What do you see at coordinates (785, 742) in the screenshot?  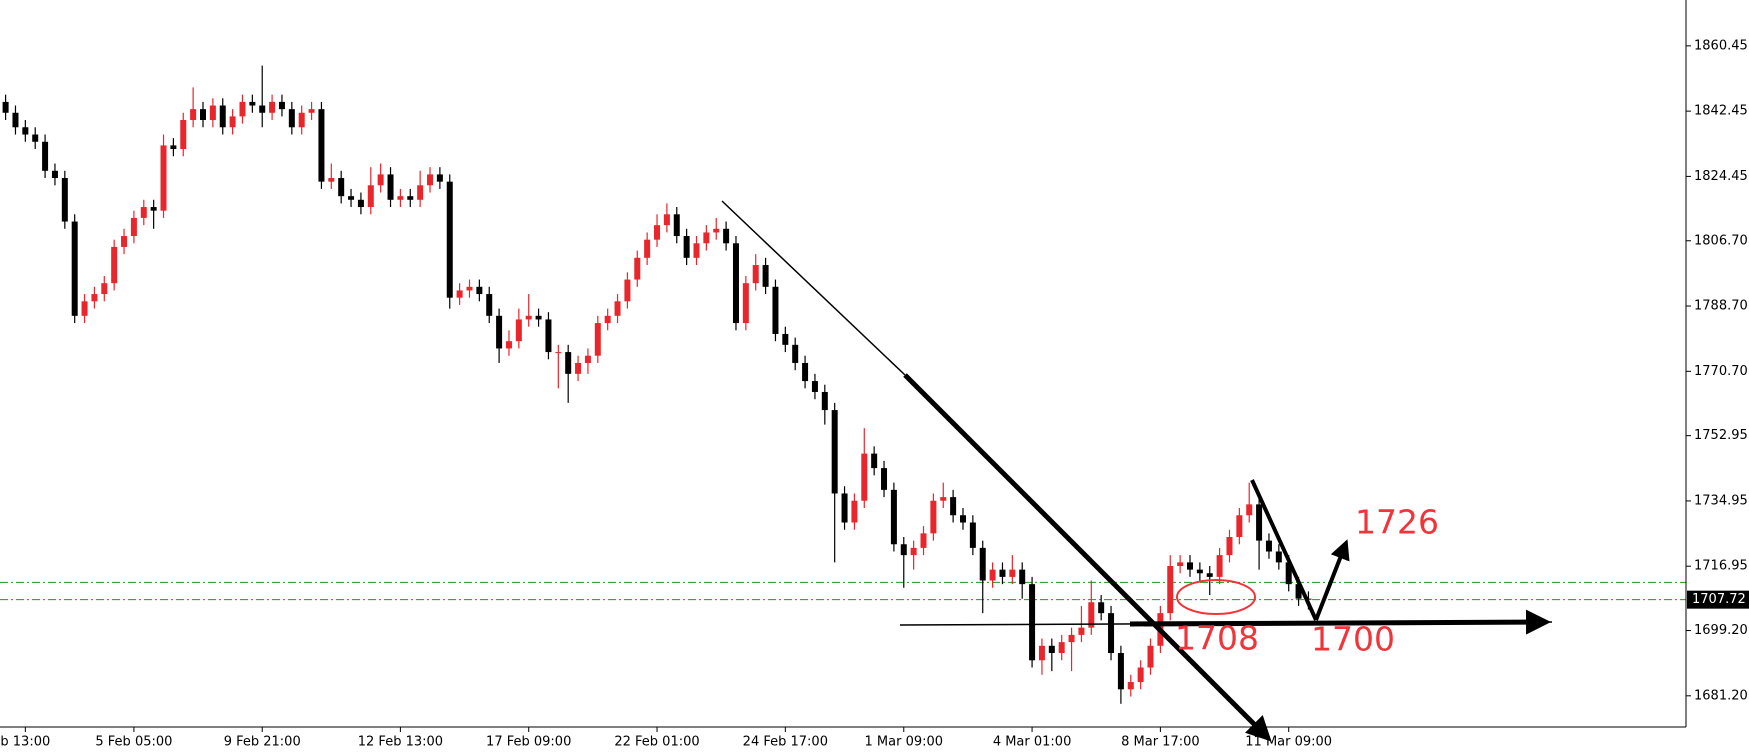 I see `x-tick-label: 24 Feb 17:00` at bounding box center [785, 742].